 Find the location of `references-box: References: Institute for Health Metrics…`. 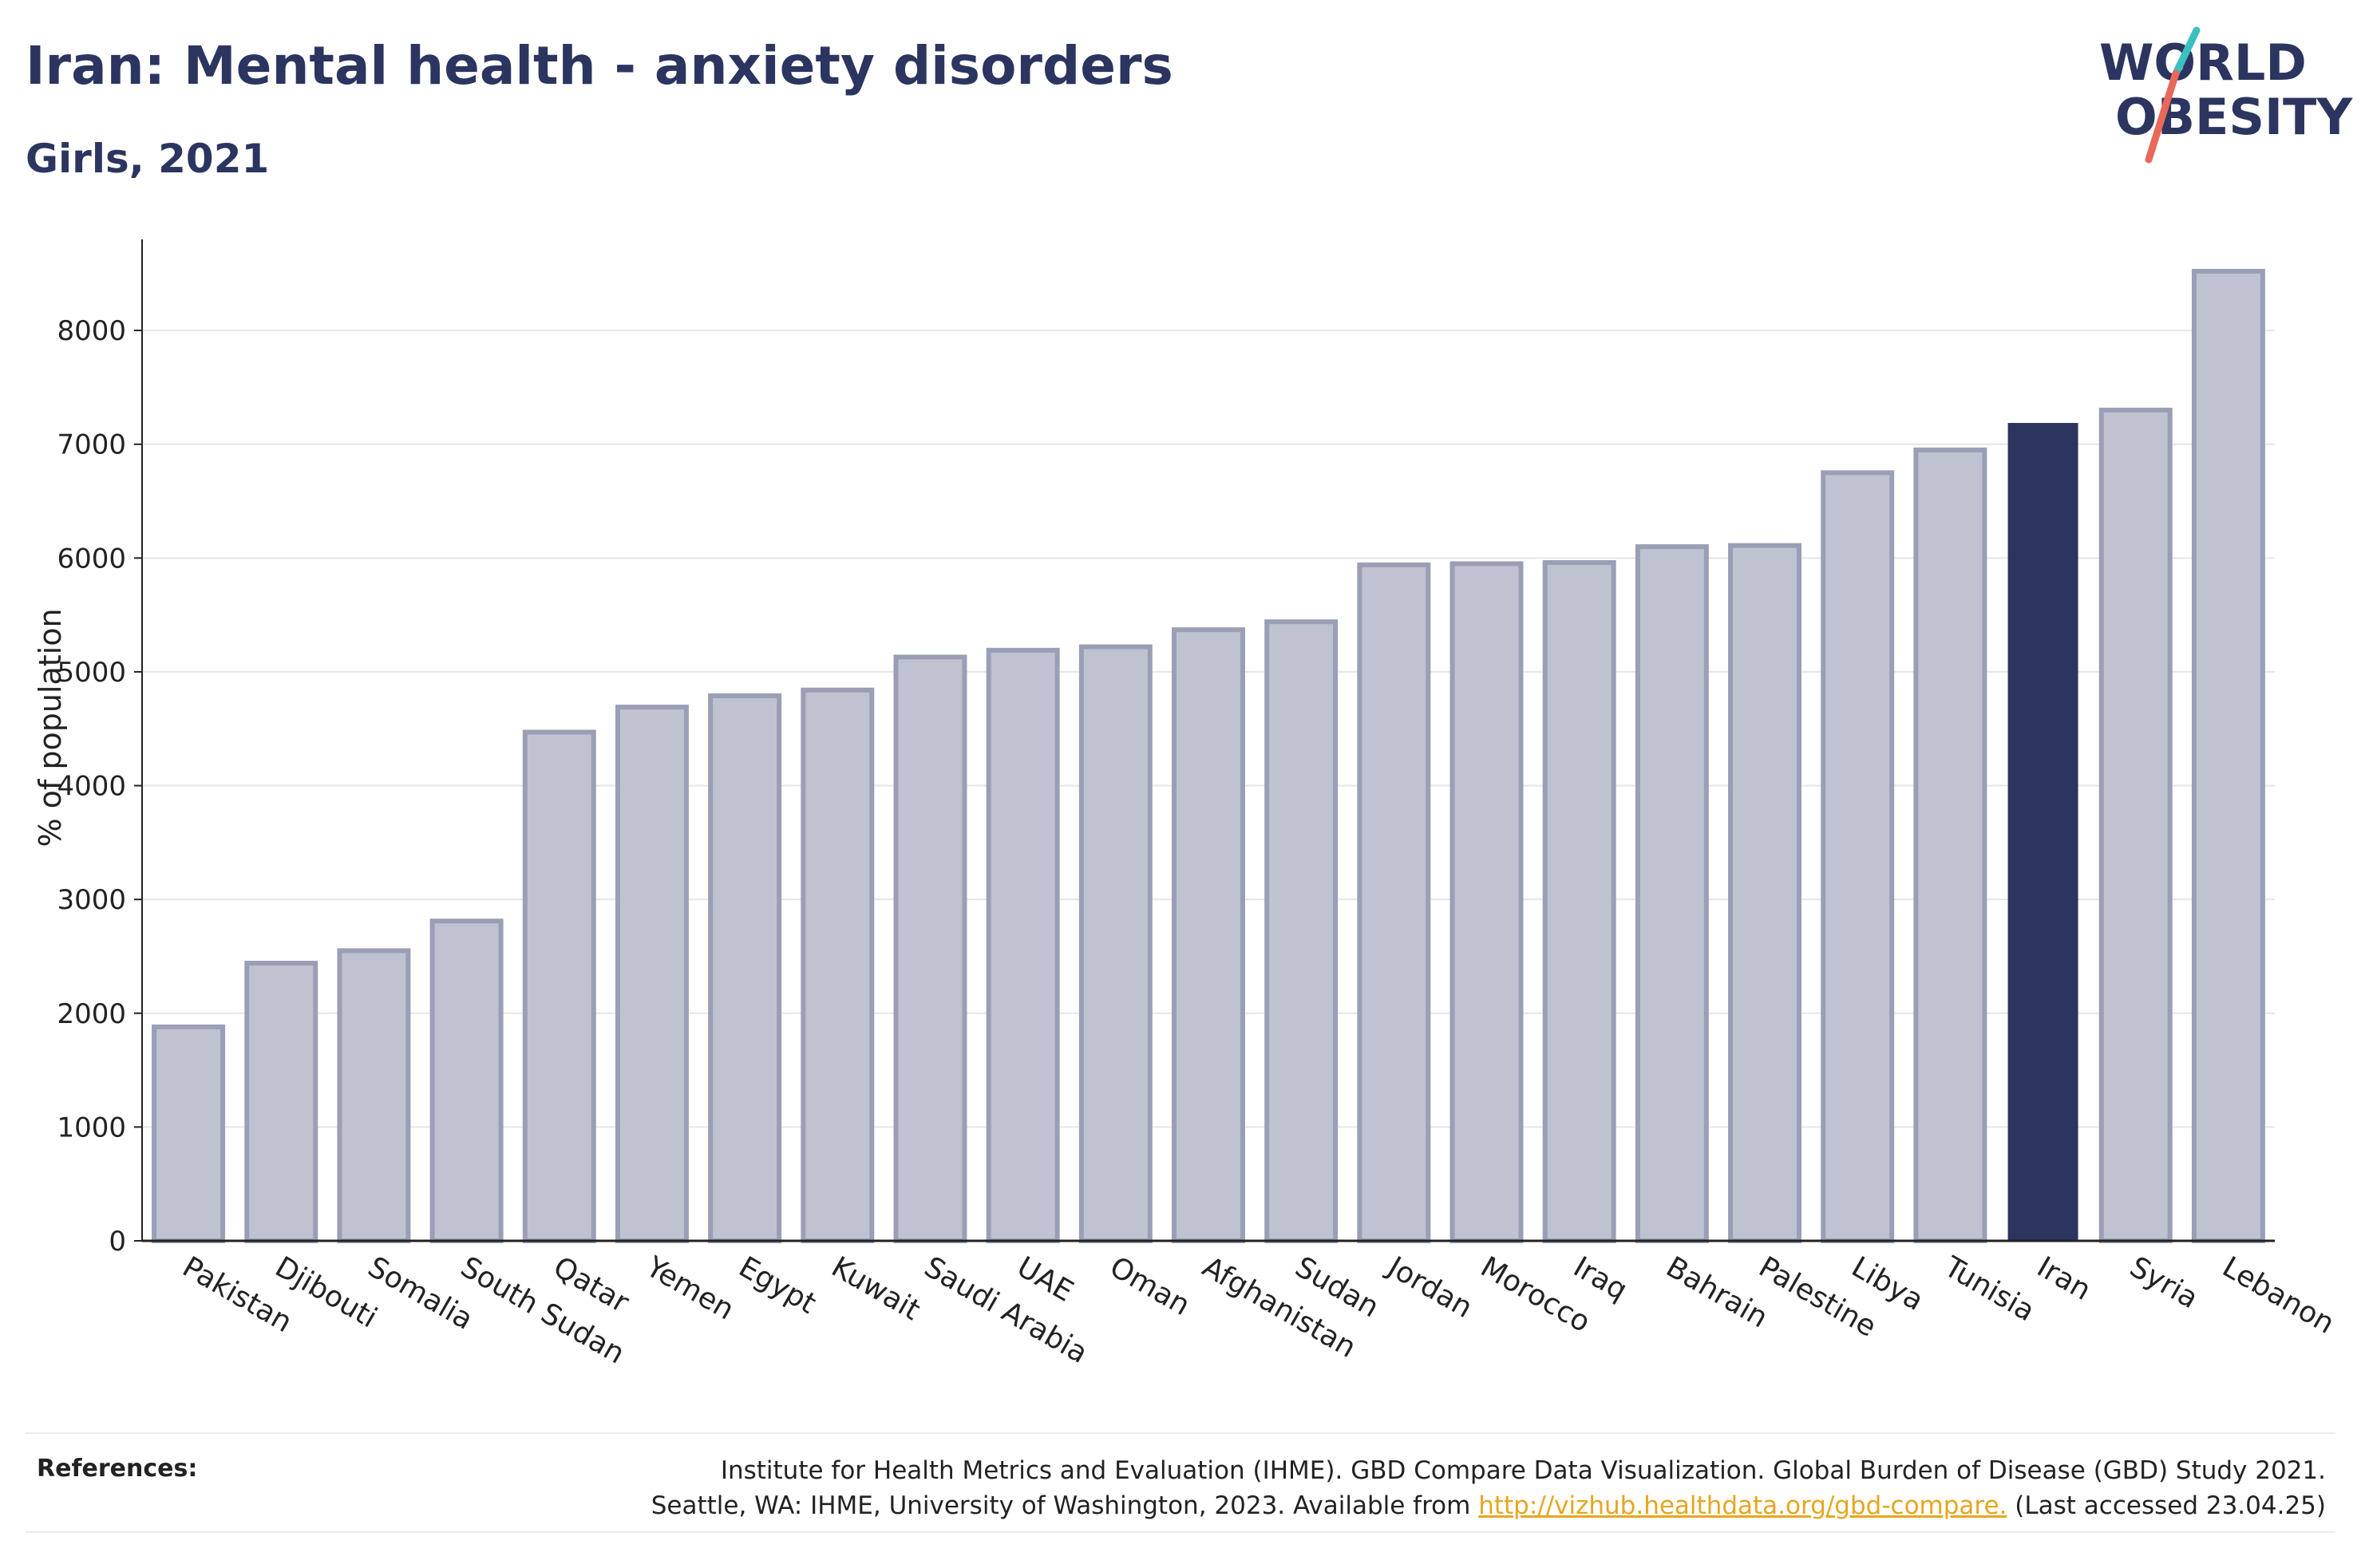

references-box: References: Institute for Health Metrics… is located at coordinates (1180, 1482).